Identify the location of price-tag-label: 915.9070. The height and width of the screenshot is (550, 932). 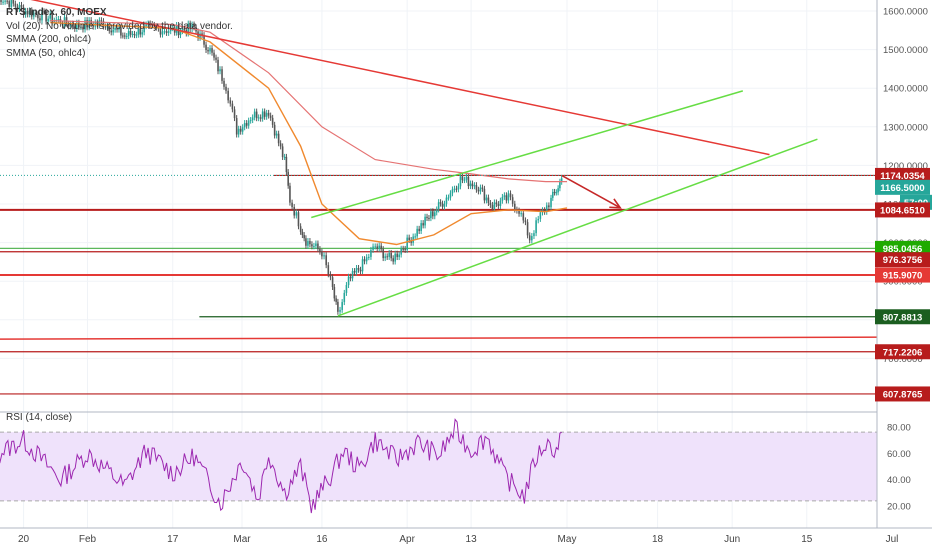
(903, 276).